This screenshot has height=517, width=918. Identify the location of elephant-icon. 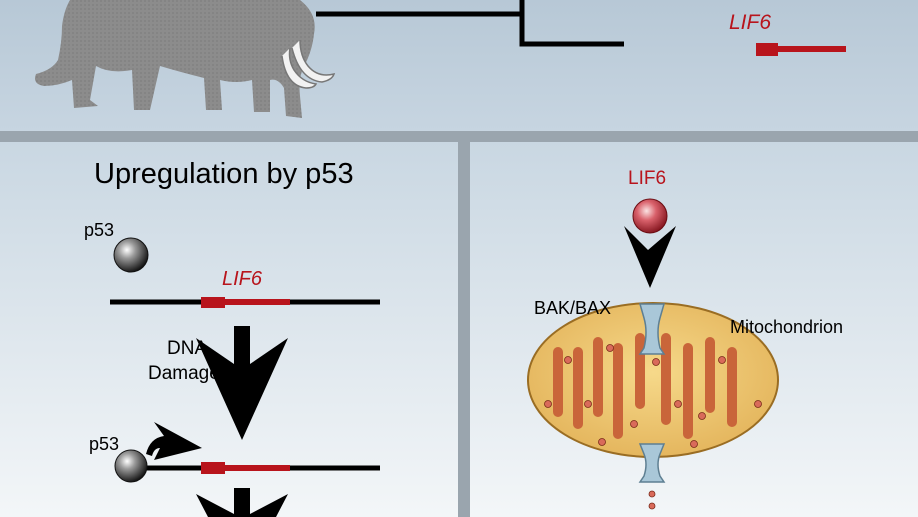
(175, 59).